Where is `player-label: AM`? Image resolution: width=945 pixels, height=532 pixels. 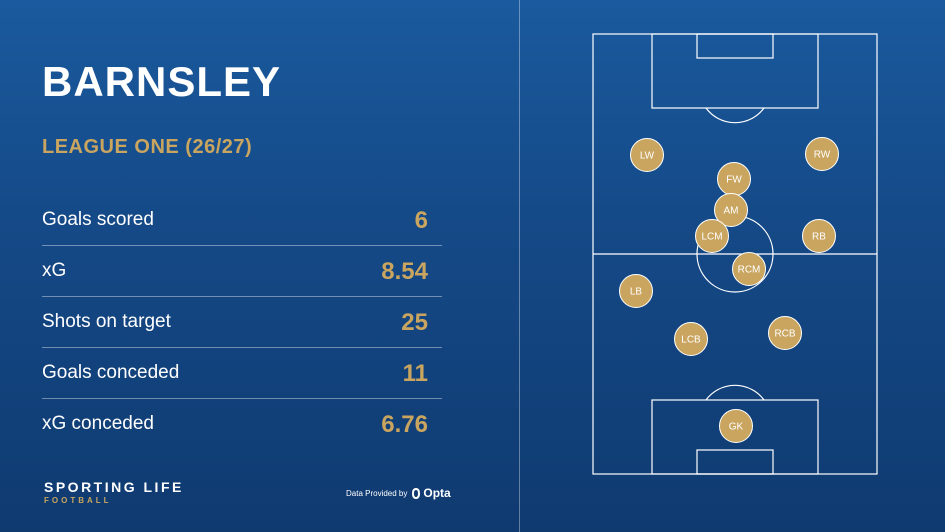
player-label: AM is located at coordinates (731, 211).